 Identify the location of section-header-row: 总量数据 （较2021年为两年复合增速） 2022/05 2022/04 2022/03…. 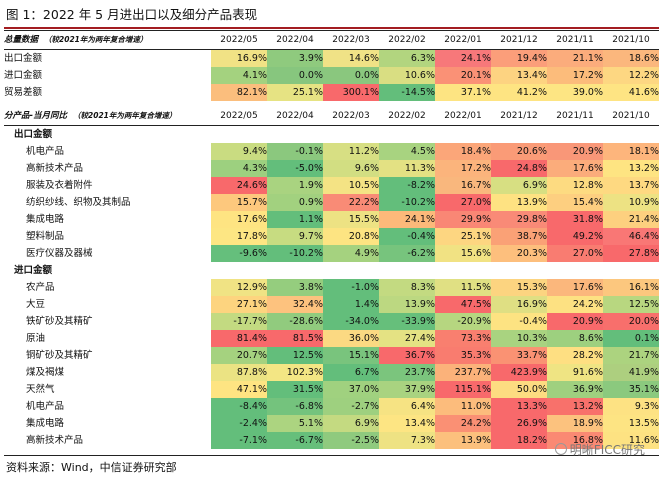
(331, 40).